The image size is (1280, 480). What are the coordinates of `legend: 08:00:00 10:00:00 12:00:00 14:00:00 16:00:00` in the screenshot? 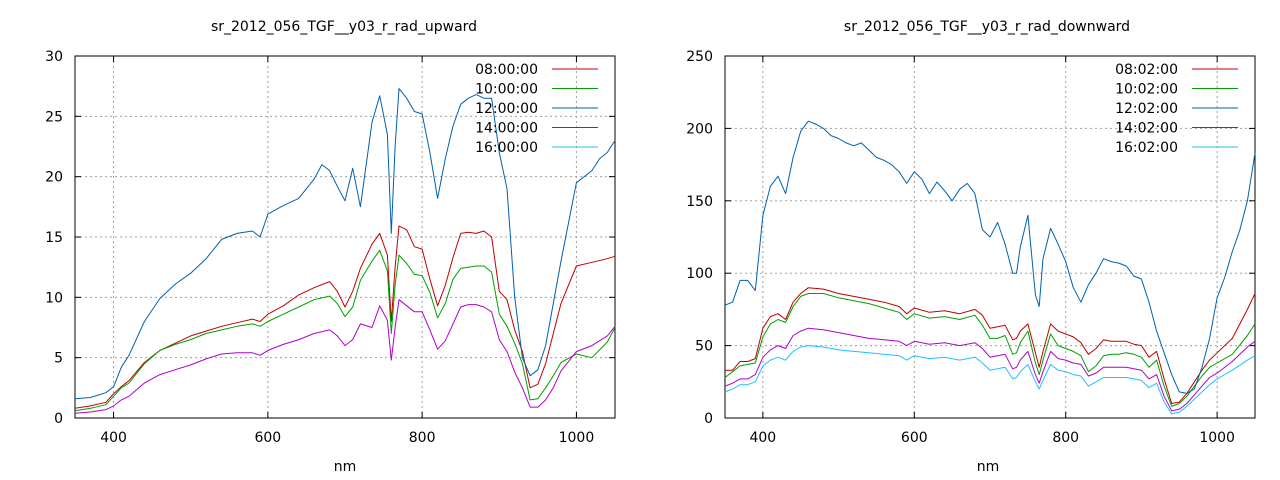 It's located at (536, 109).